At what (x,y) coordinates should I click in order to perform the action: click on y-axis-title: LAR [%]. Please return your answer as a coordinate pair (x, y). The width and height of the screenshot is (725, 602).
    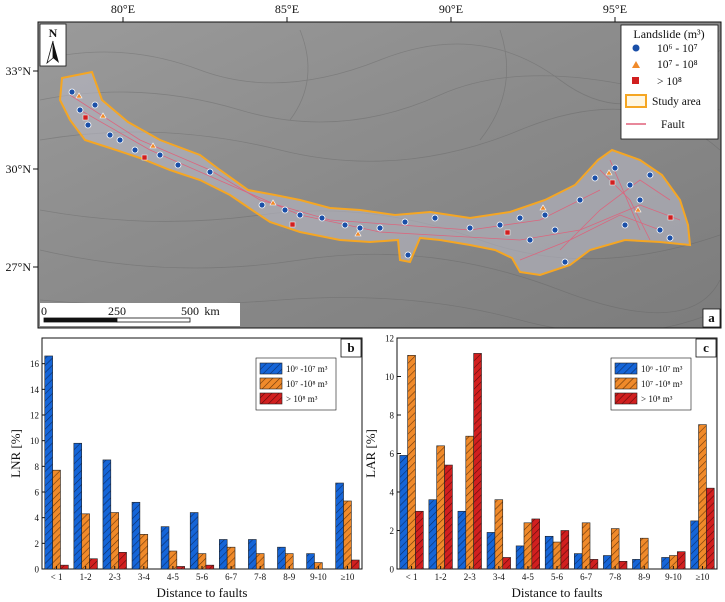
    Looking at the image, I should click on (370, 453).